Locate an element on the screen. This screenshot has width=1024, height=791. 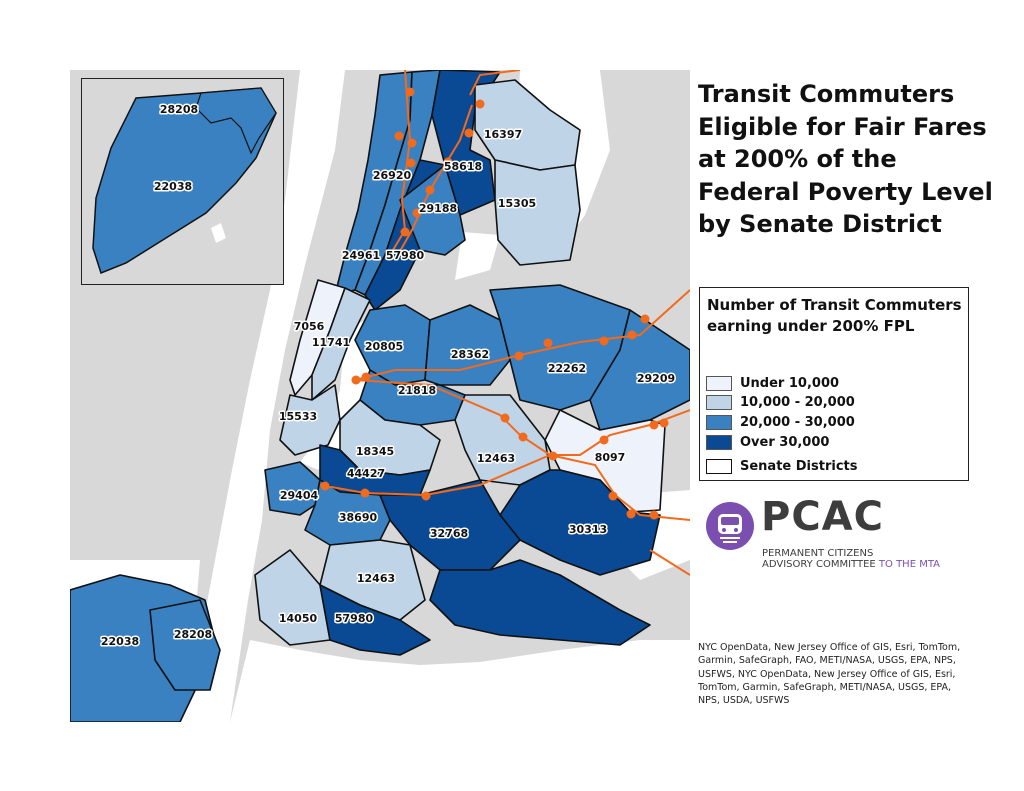
label-29188: 29188 is located at coordinates (438, 208).